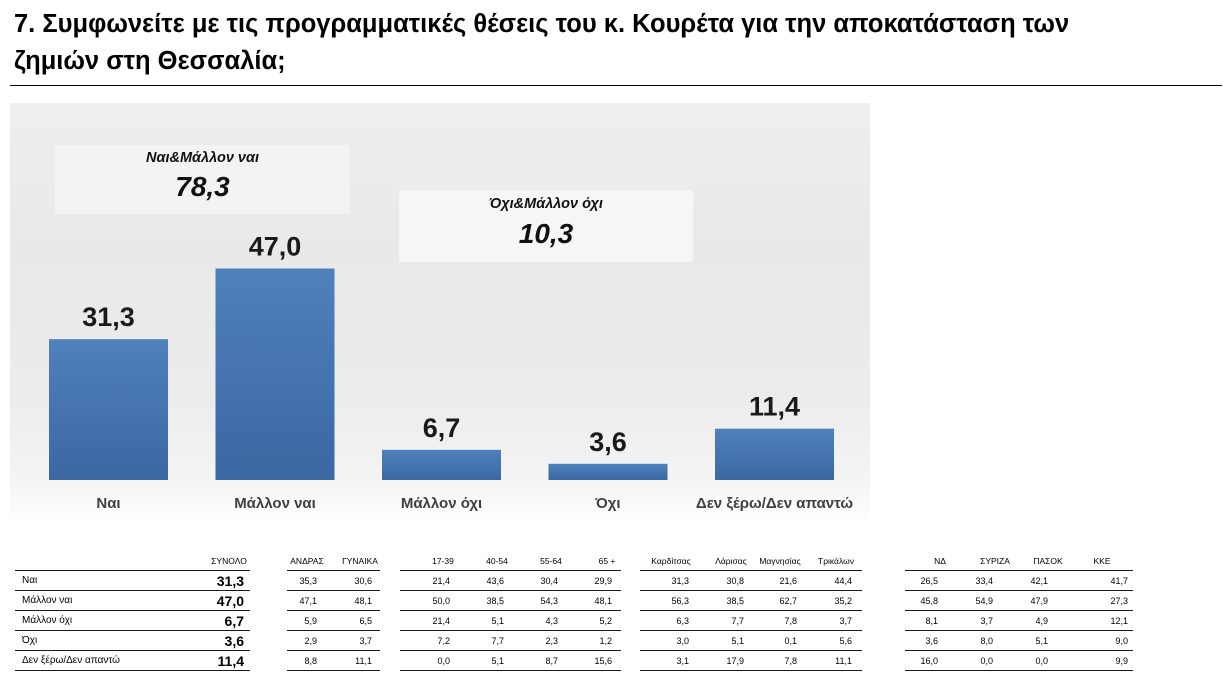 The image size is (1227, 700). Describe the element at coordinates (308, 581) in the screenshot. I see `table-cell: 35,3` at that location.